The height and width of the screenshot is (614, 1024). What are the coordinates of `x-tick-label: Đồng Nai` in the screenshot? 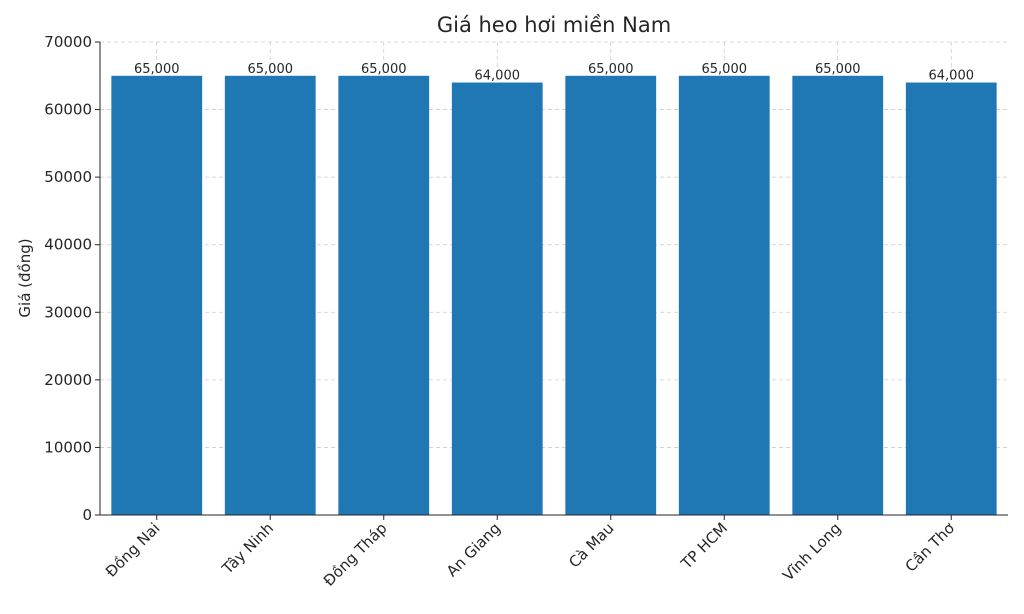 It's located at (133, 550).